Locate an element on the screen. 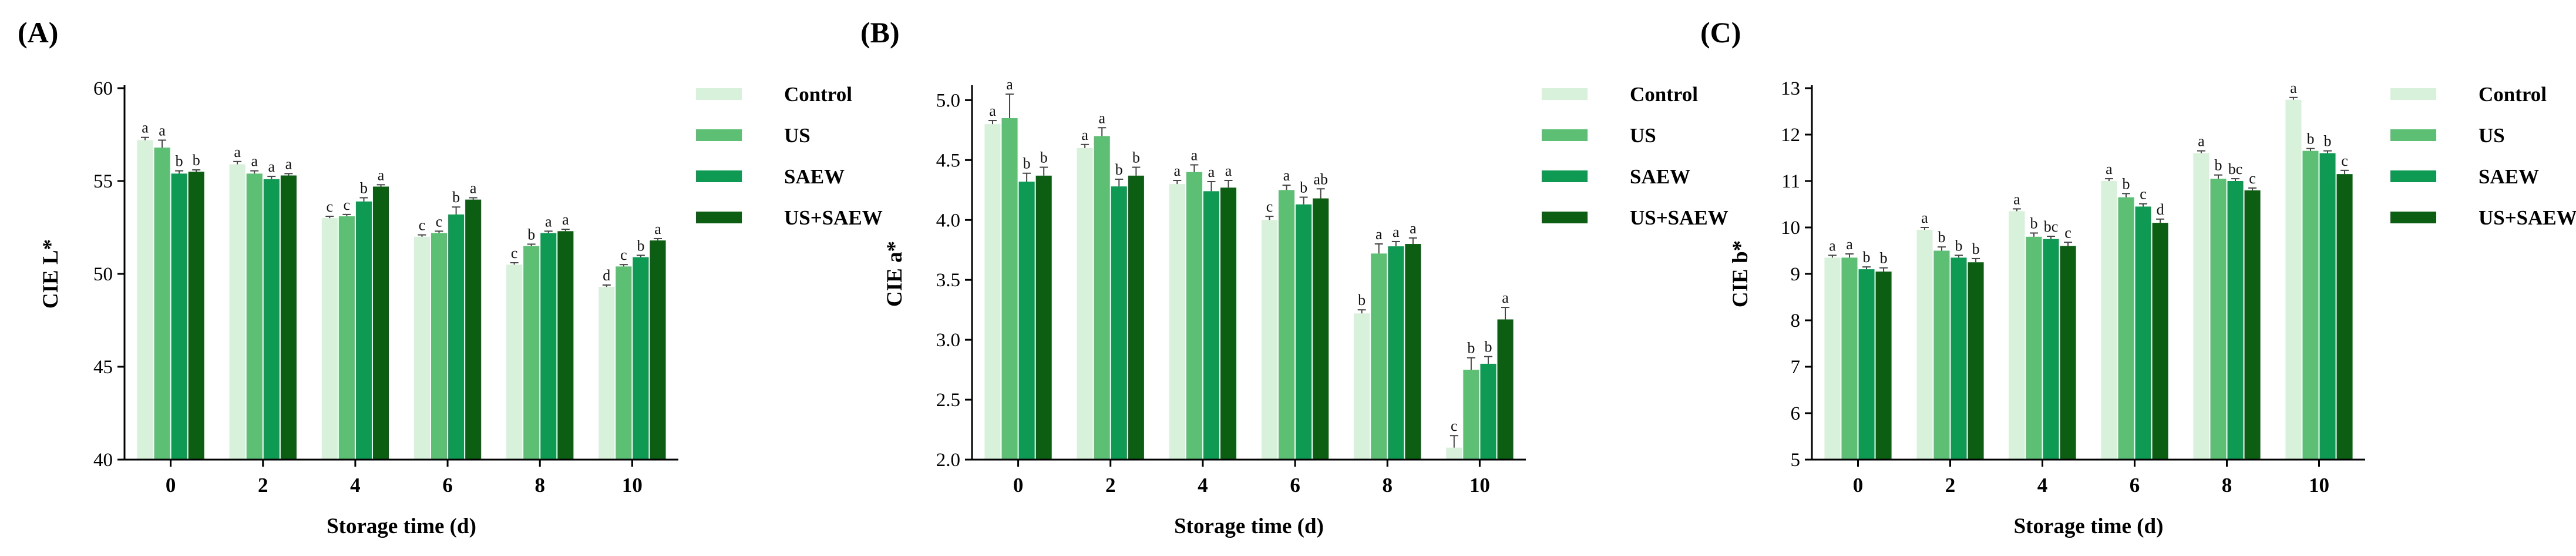 Image resolution: width=2576 pixels, height=556 pixels. y-tick-label: 40 is located at coordinates (103, 460).